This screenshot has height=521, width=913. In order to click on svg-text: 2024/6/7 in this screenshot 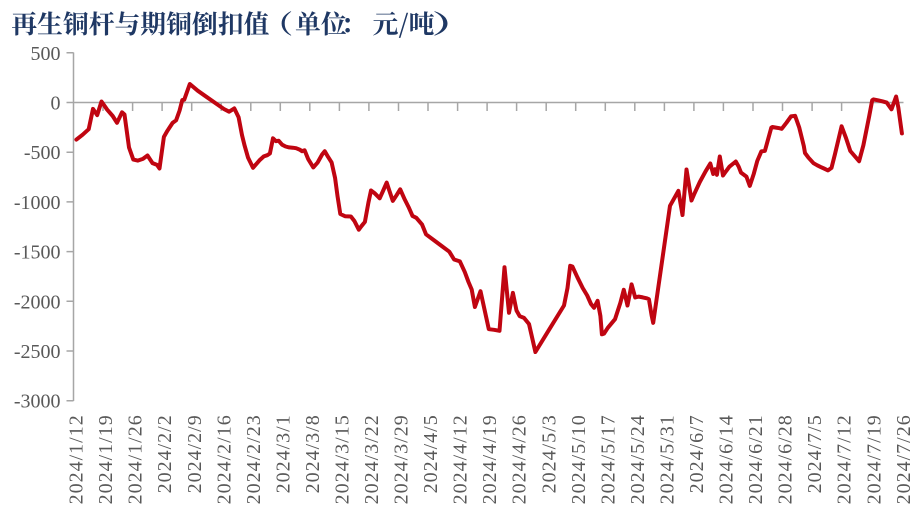, I will do `click(697, 453)`.